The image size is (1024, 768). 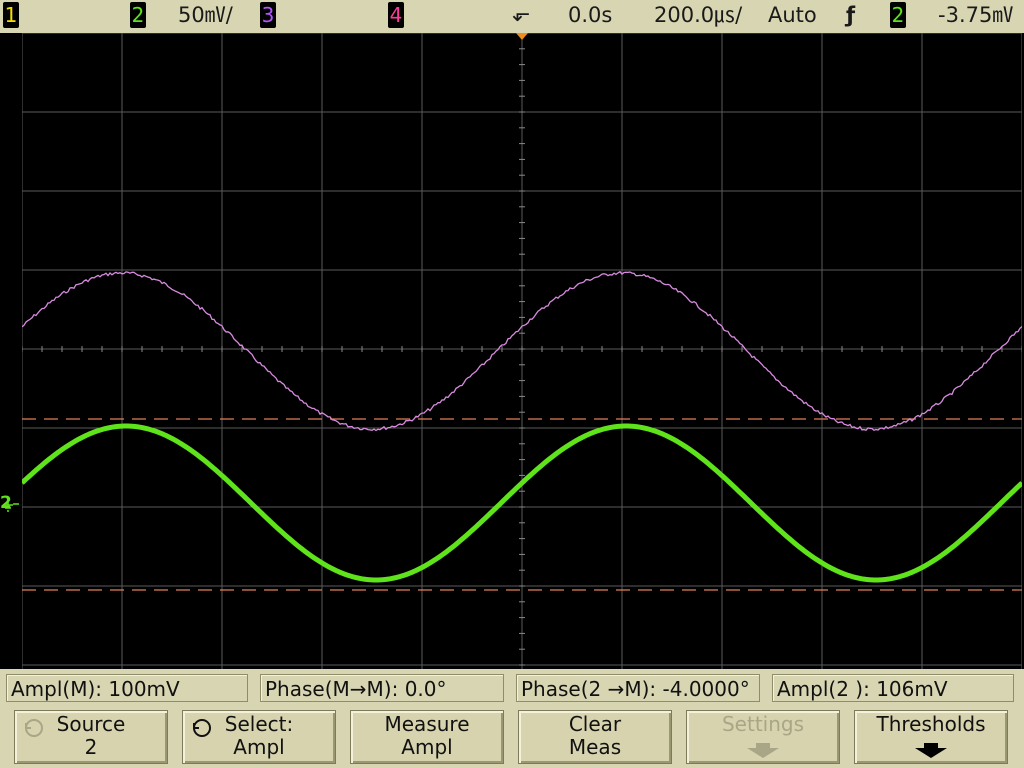 I want to click on settings-softkey-title: Settings, so click(x=763, y=724).